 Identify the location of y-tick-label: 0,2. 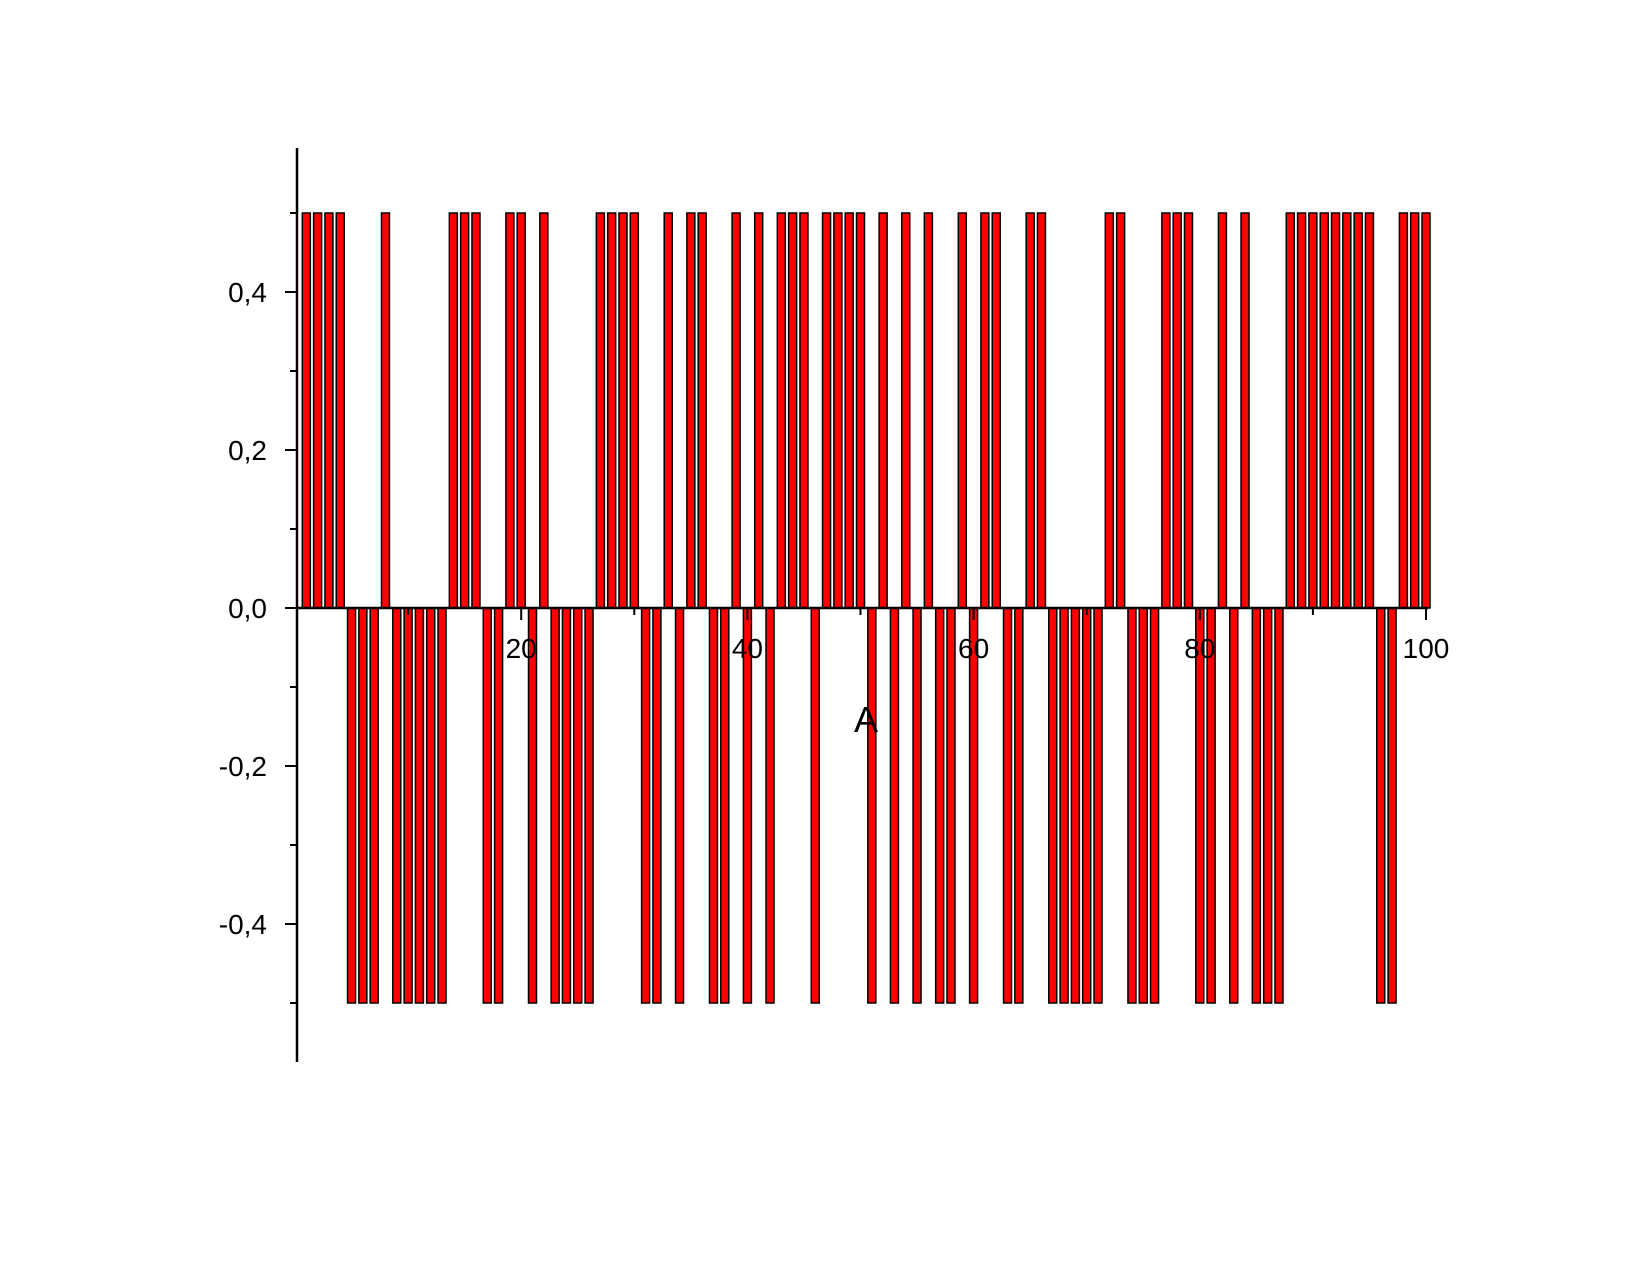
(247, 450).